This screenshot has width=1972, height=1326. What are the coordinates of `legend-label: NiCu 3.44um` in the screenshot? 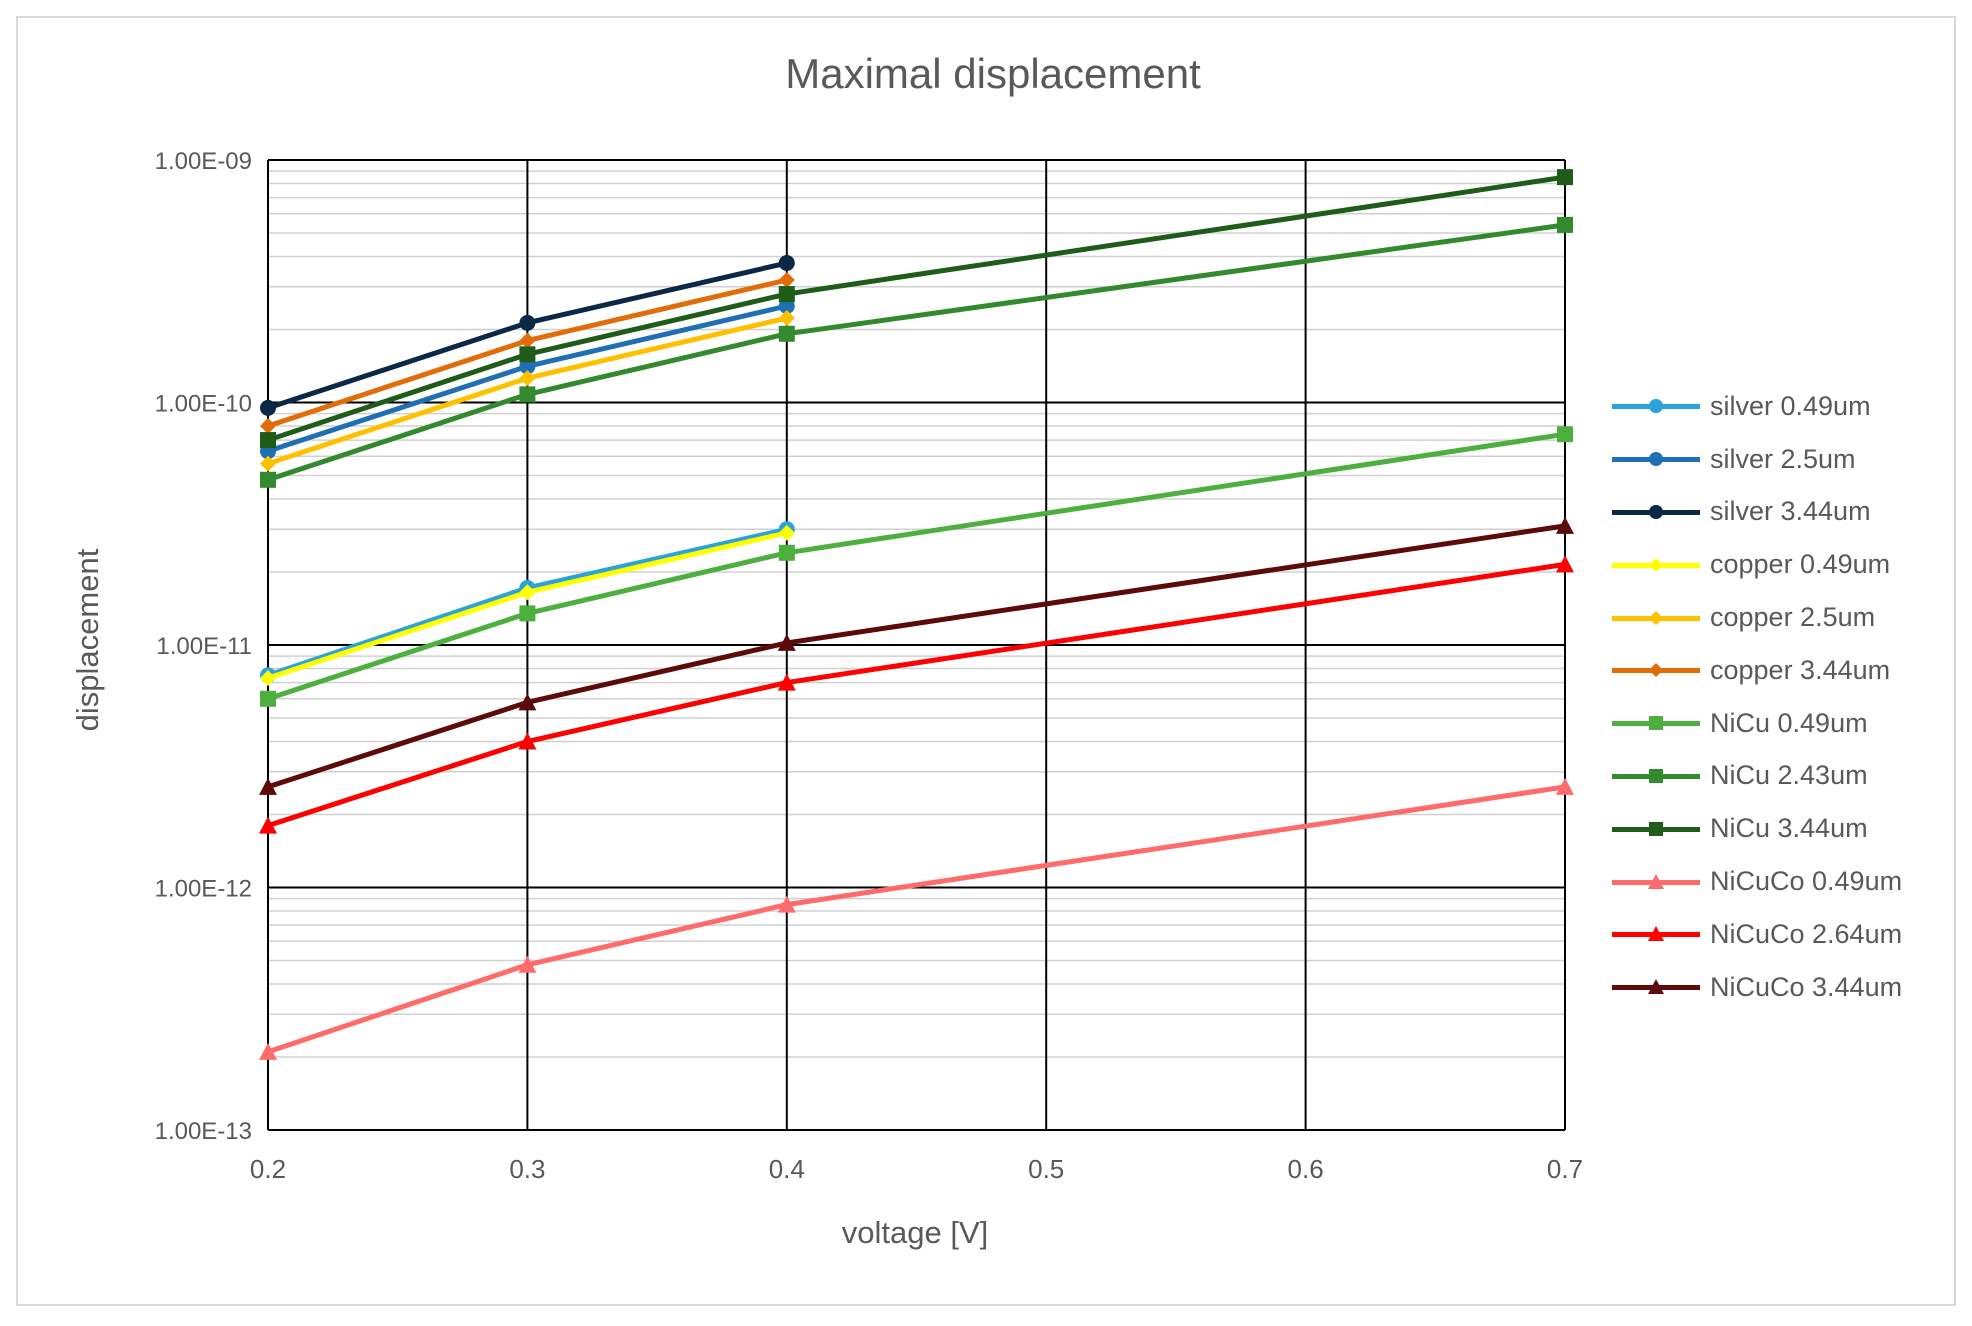 It's located at (1789, 828).